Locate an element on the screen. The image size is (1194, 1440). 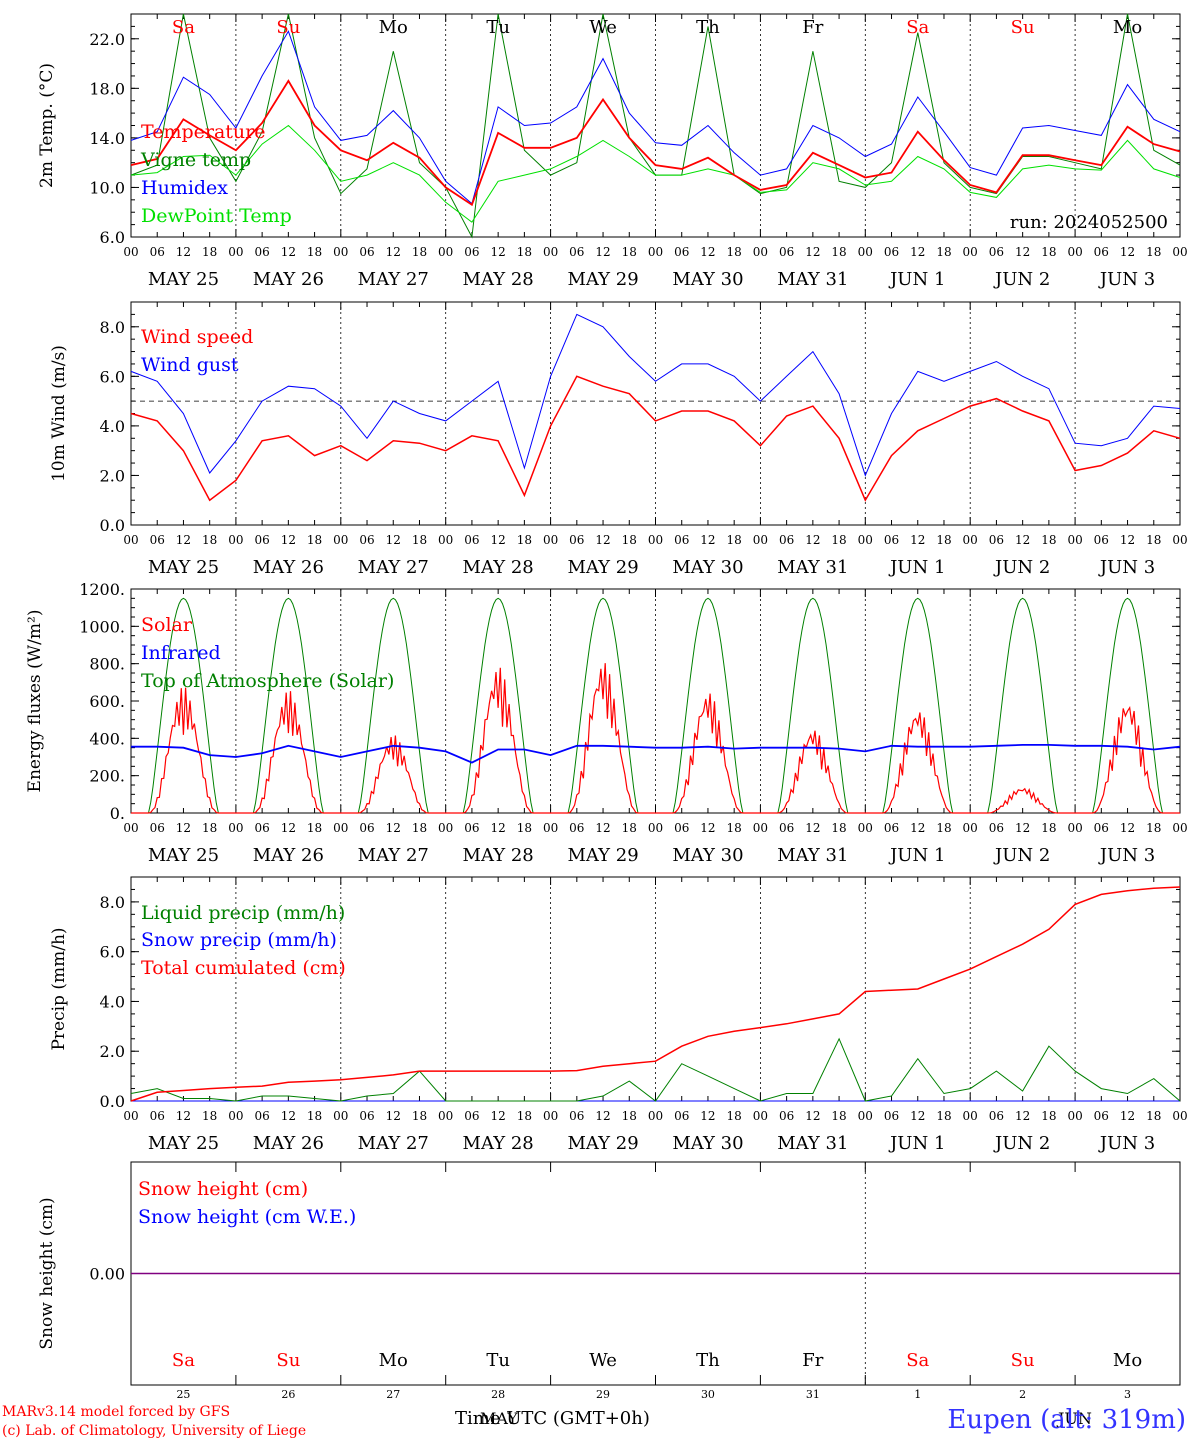
y-tick-label: 6.0 is located at coordinates (112, 376).